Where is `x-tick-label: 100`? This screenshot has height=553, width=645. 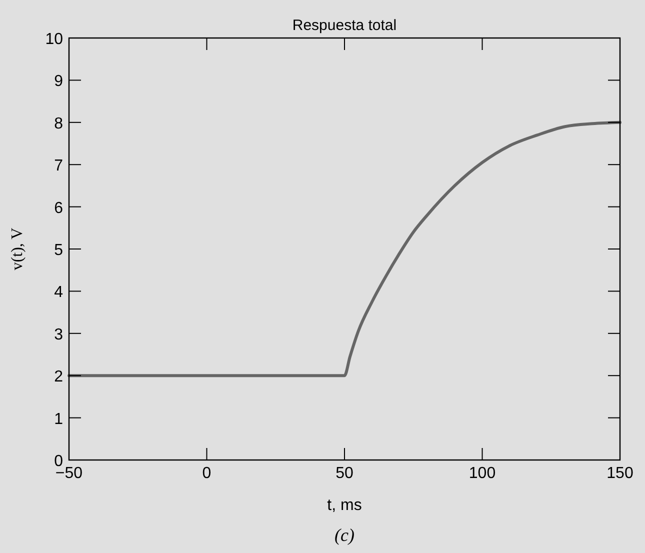 x-tick-label: 100 is located at coordinates (482, 473).